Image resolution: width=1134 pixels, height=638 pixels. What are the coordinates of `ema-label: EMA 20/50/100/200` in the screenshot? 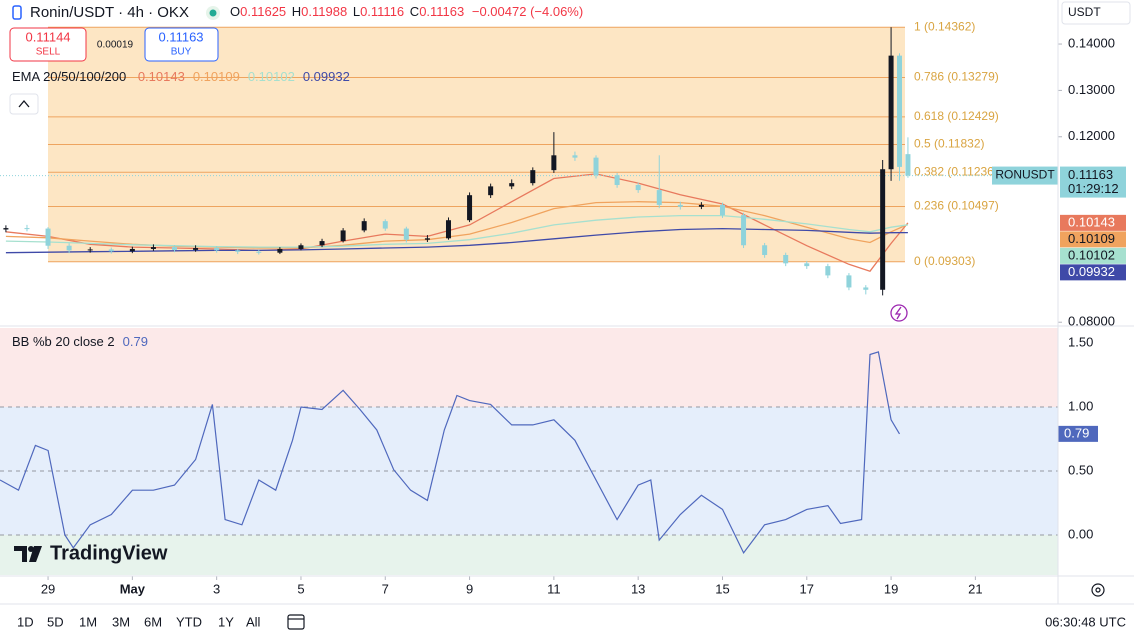 It's located at (69, 76).